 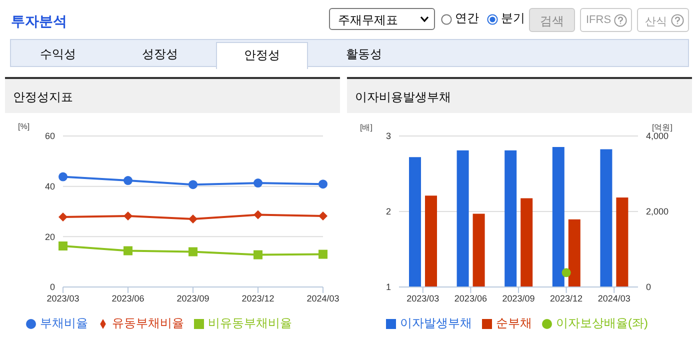 I want to click on text: IFRS, so click(x=606, y=20).